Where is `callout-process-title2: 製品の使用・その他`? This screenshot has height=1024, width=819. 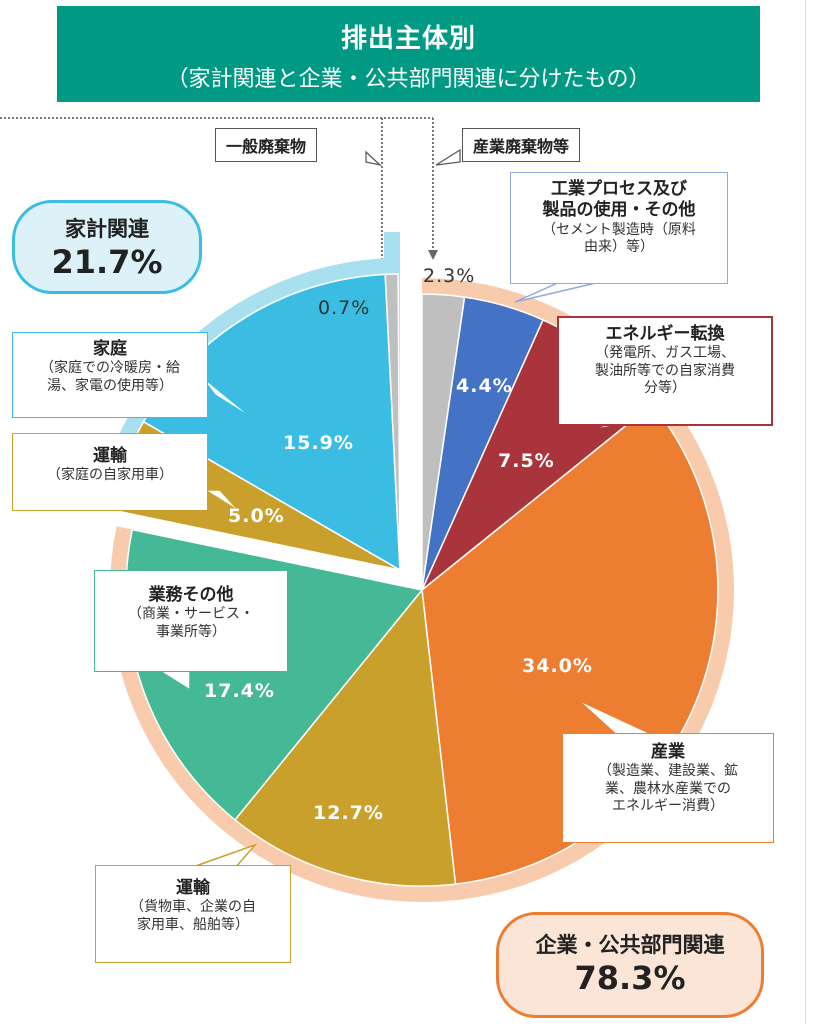
callout-process-title2: 製品の使用・その他 is located at coordinates (619, 210).